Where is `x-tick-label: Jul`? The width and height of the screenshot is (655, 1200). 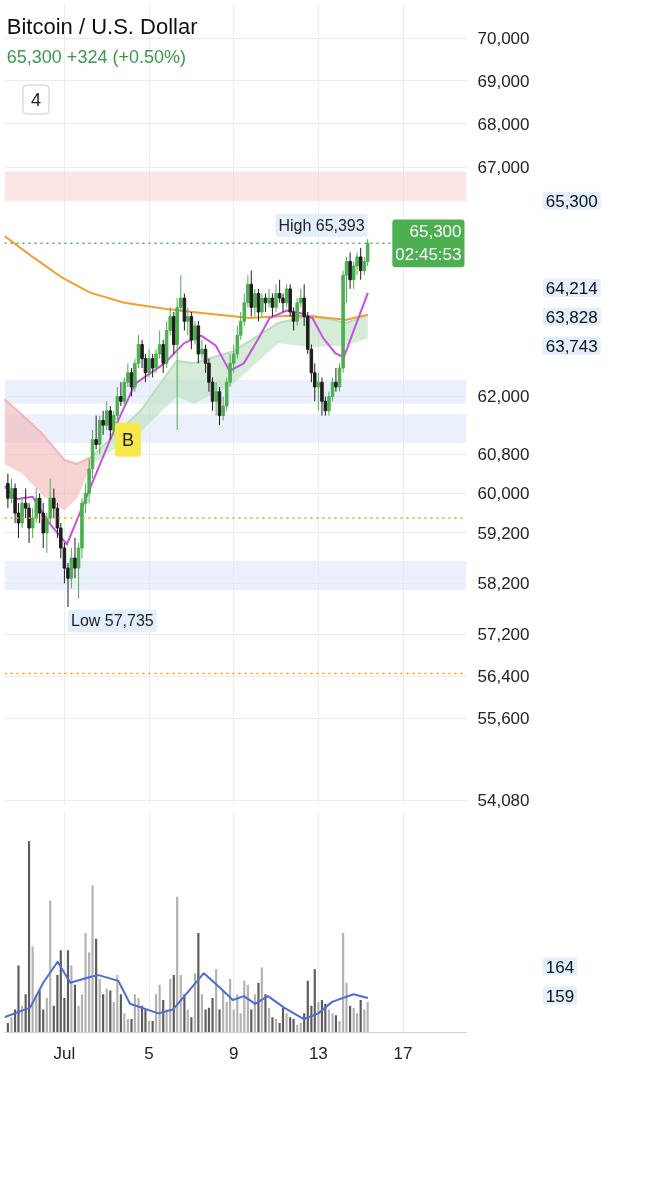
x-tick-label: Jul is located at coordinates (64, 1053).